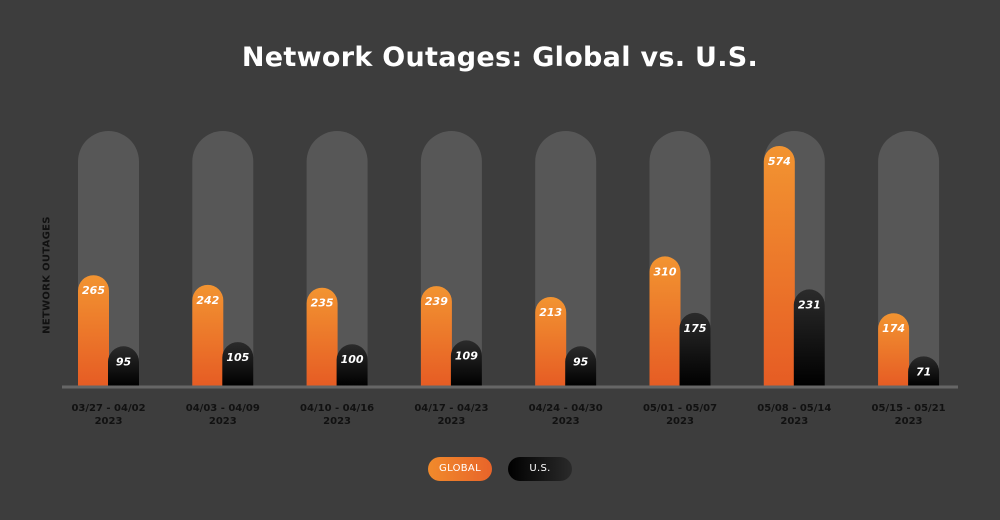 This screenshot has height=520, width=1000. What do you see at coordinates (779, 161) in the screenshot?
I see `data-label-global: 574` at bounding box center [779, 161].